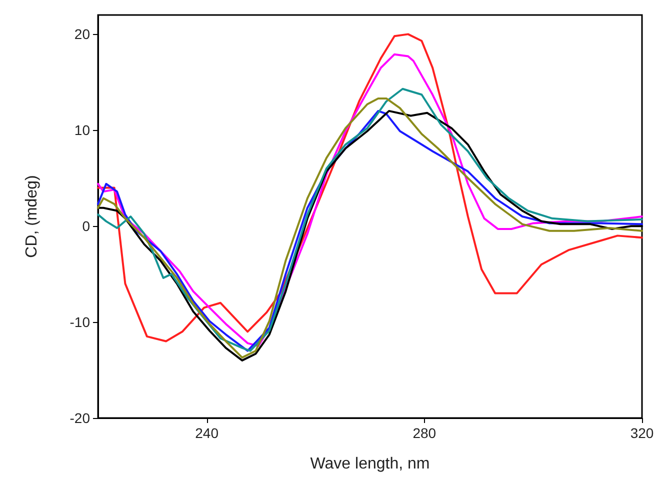 Image resolution: width=657 pixels, height=480 pixels. I want to click on y-tick-label: -20, so click(80, 418).